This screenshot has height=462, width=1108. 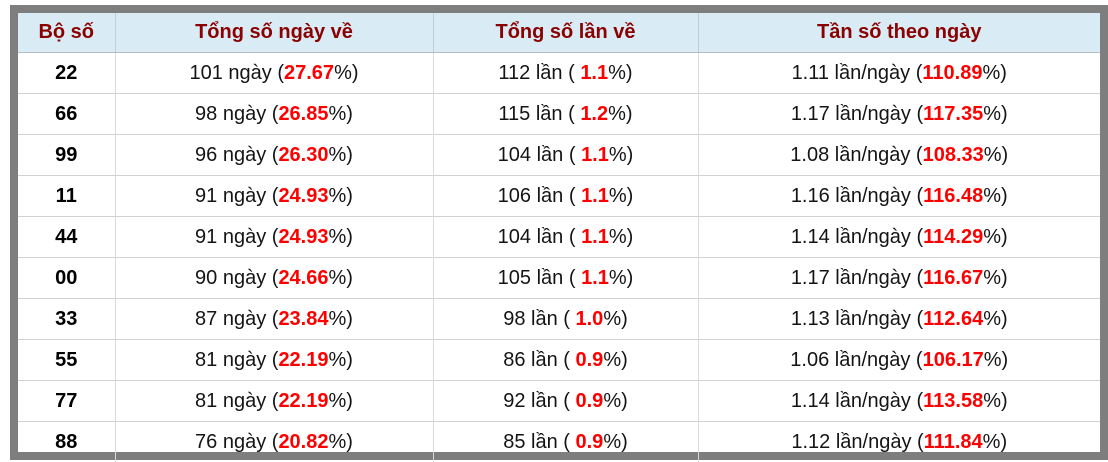 I want to click on percent-value: 106.17, so click(x=953, y=360).